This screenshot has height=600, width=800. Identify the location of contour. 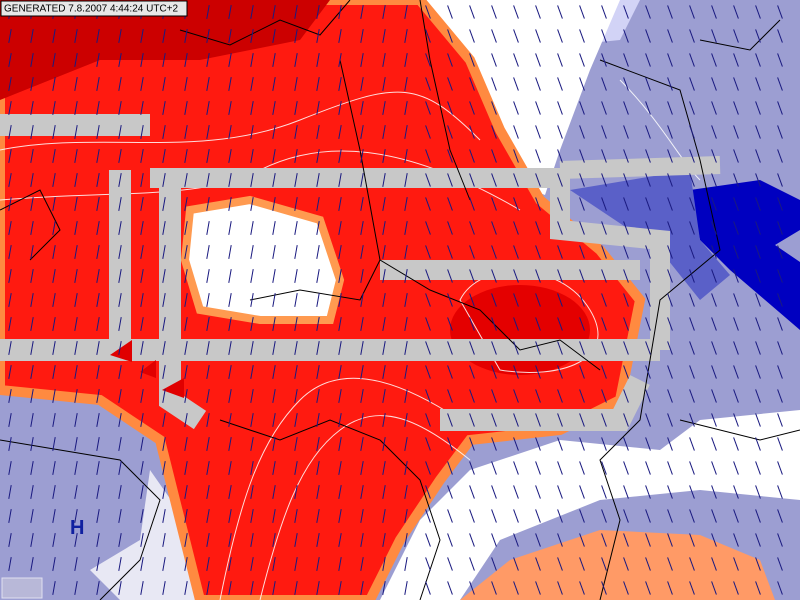
(599, 527).